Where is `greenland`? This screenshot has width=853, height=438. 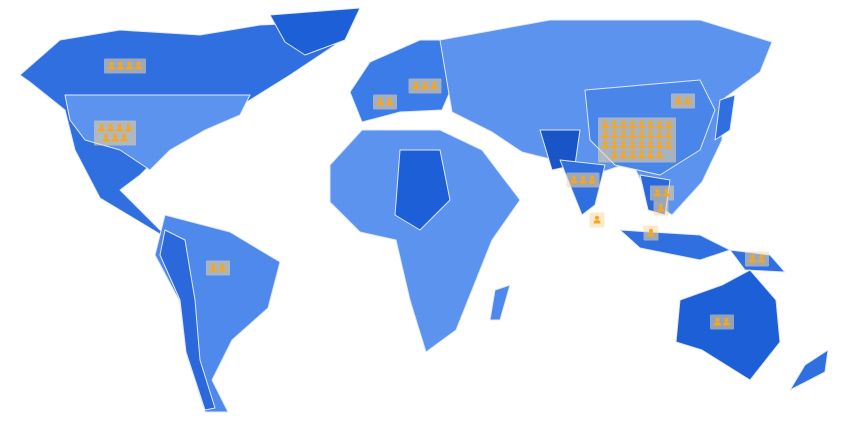 greenland is located at coordinates (315, 31).